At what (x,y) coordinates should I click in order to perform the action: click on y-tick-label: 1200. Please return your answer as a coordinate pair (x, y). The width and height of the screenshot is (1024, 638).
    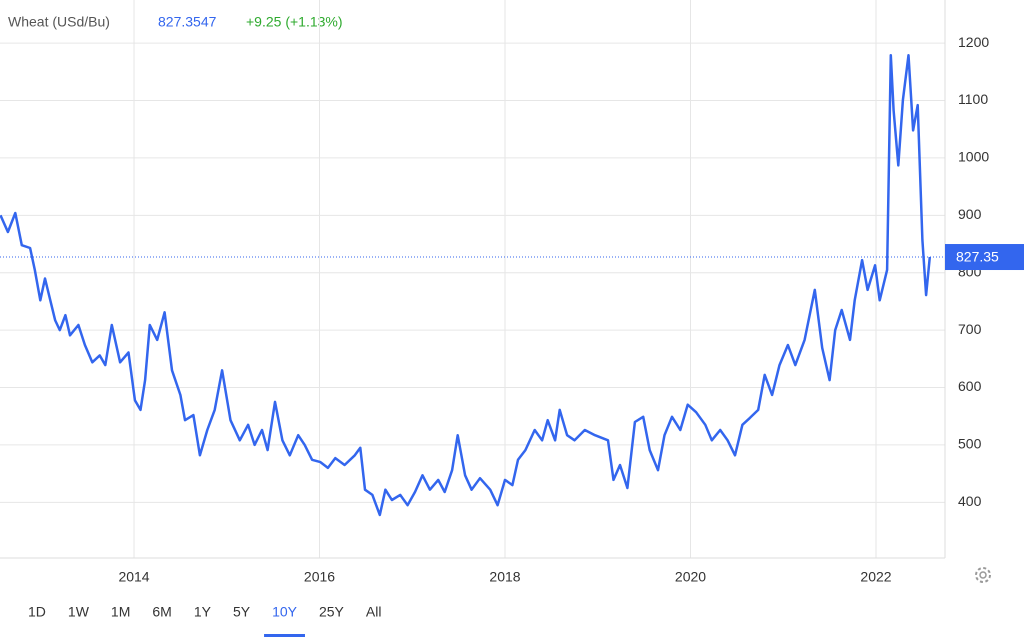
    Looking at the image, I should click on (973, 42).